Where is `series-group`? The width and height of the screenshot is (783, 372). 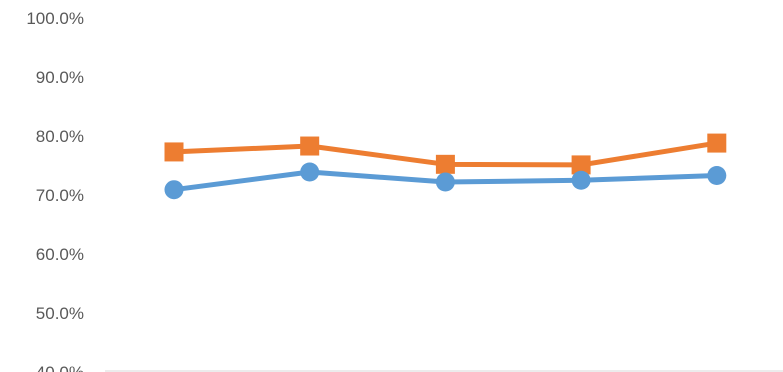 series-group is located at coordinates (445, 166).